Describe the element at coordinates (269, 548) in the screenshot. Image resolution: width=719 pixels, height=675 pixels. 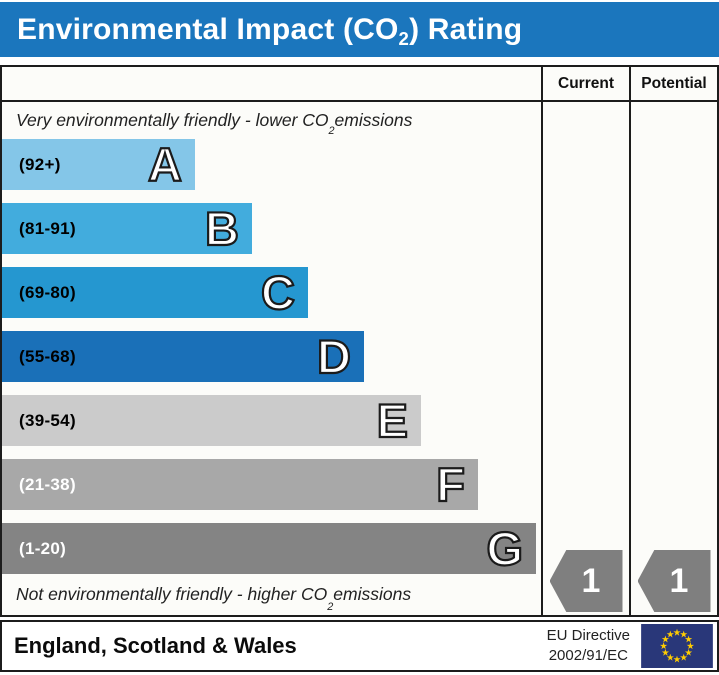
I see `band-bar-g: (1-20) G` at that location.